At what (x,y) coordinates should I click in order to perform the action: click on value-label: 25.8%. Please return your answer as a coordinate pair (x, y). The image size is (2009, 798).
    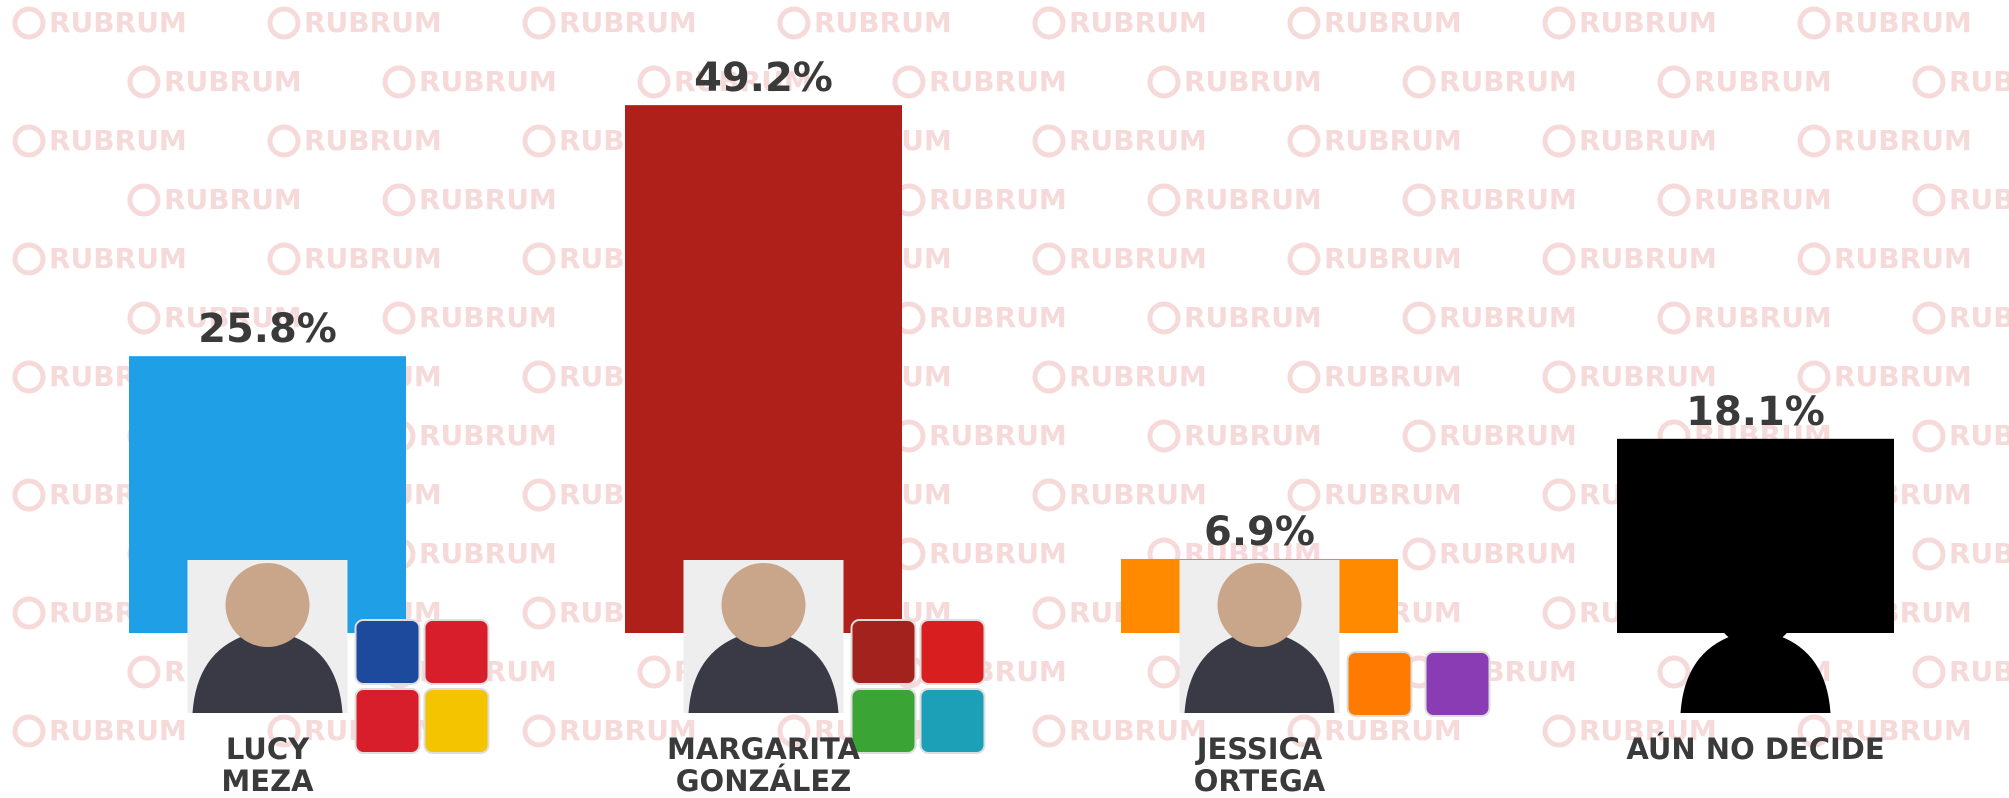
    Looking at the image, I should click on (267, 329).